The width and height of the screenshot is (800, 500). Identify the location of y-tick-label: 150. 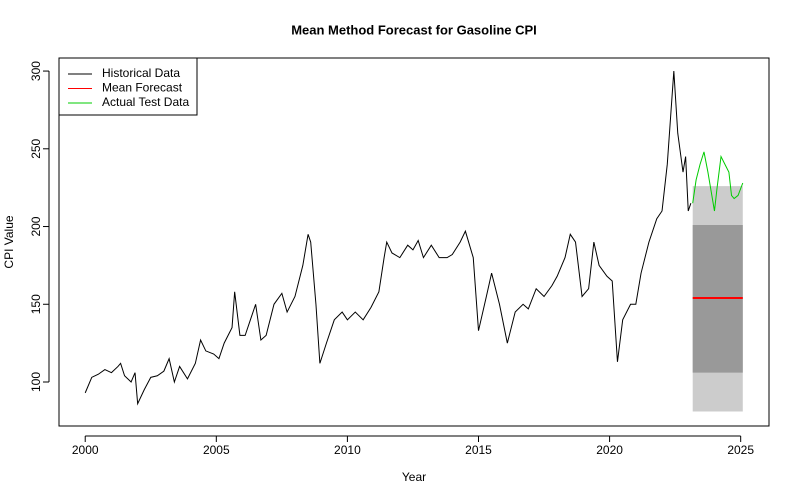
(36, 304).